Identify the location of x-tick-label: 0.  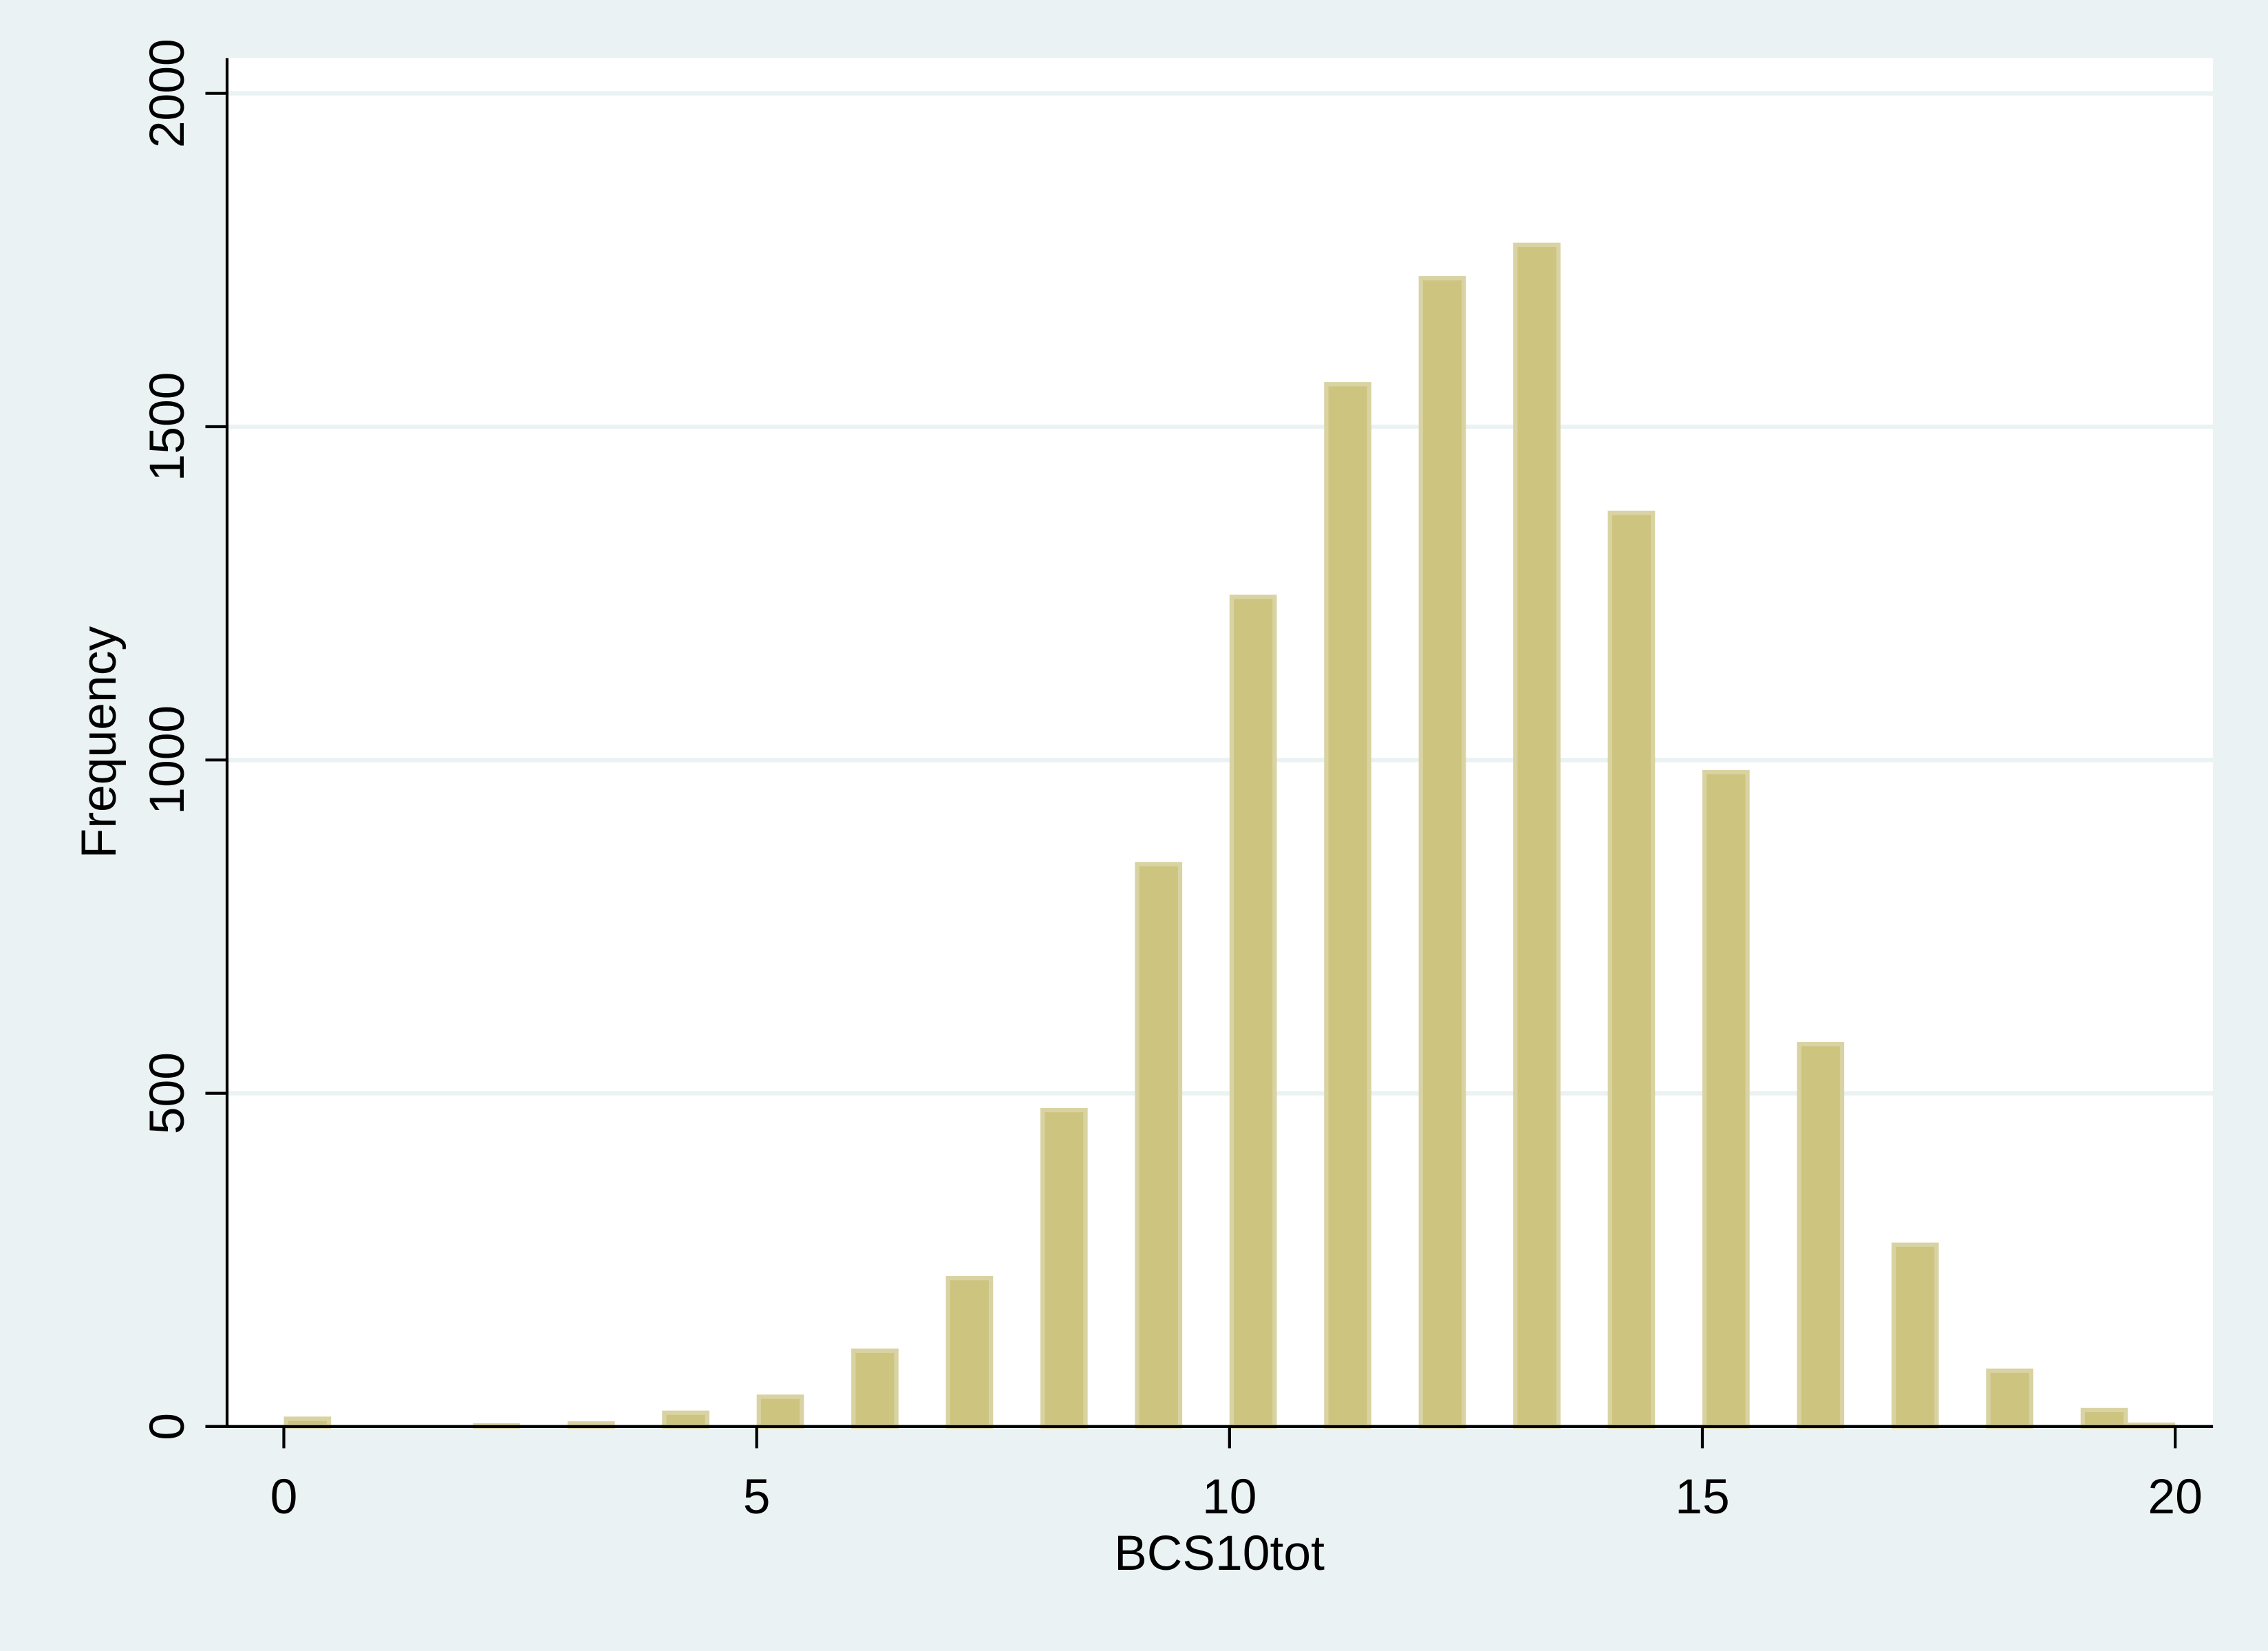
(284, 1496).